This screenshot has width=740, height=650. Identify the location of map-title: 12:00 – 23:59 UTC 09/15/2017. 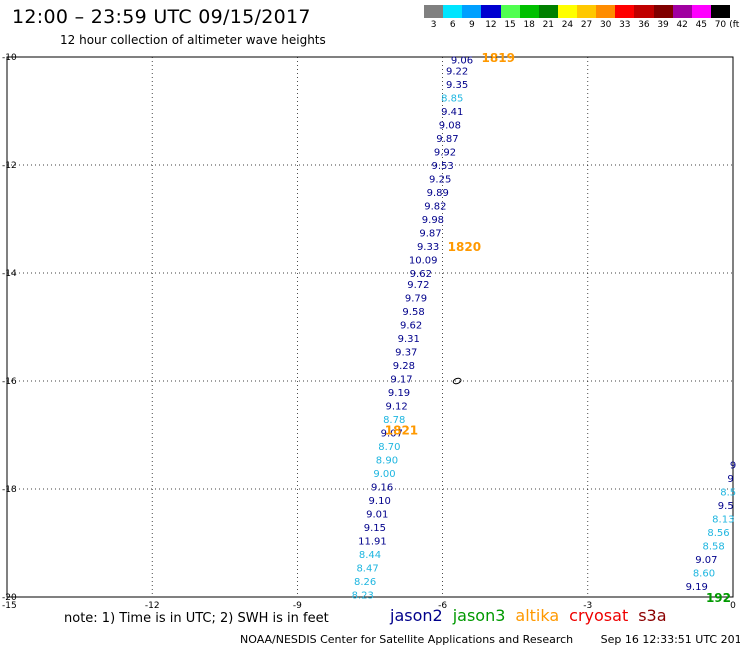
(161, 17).